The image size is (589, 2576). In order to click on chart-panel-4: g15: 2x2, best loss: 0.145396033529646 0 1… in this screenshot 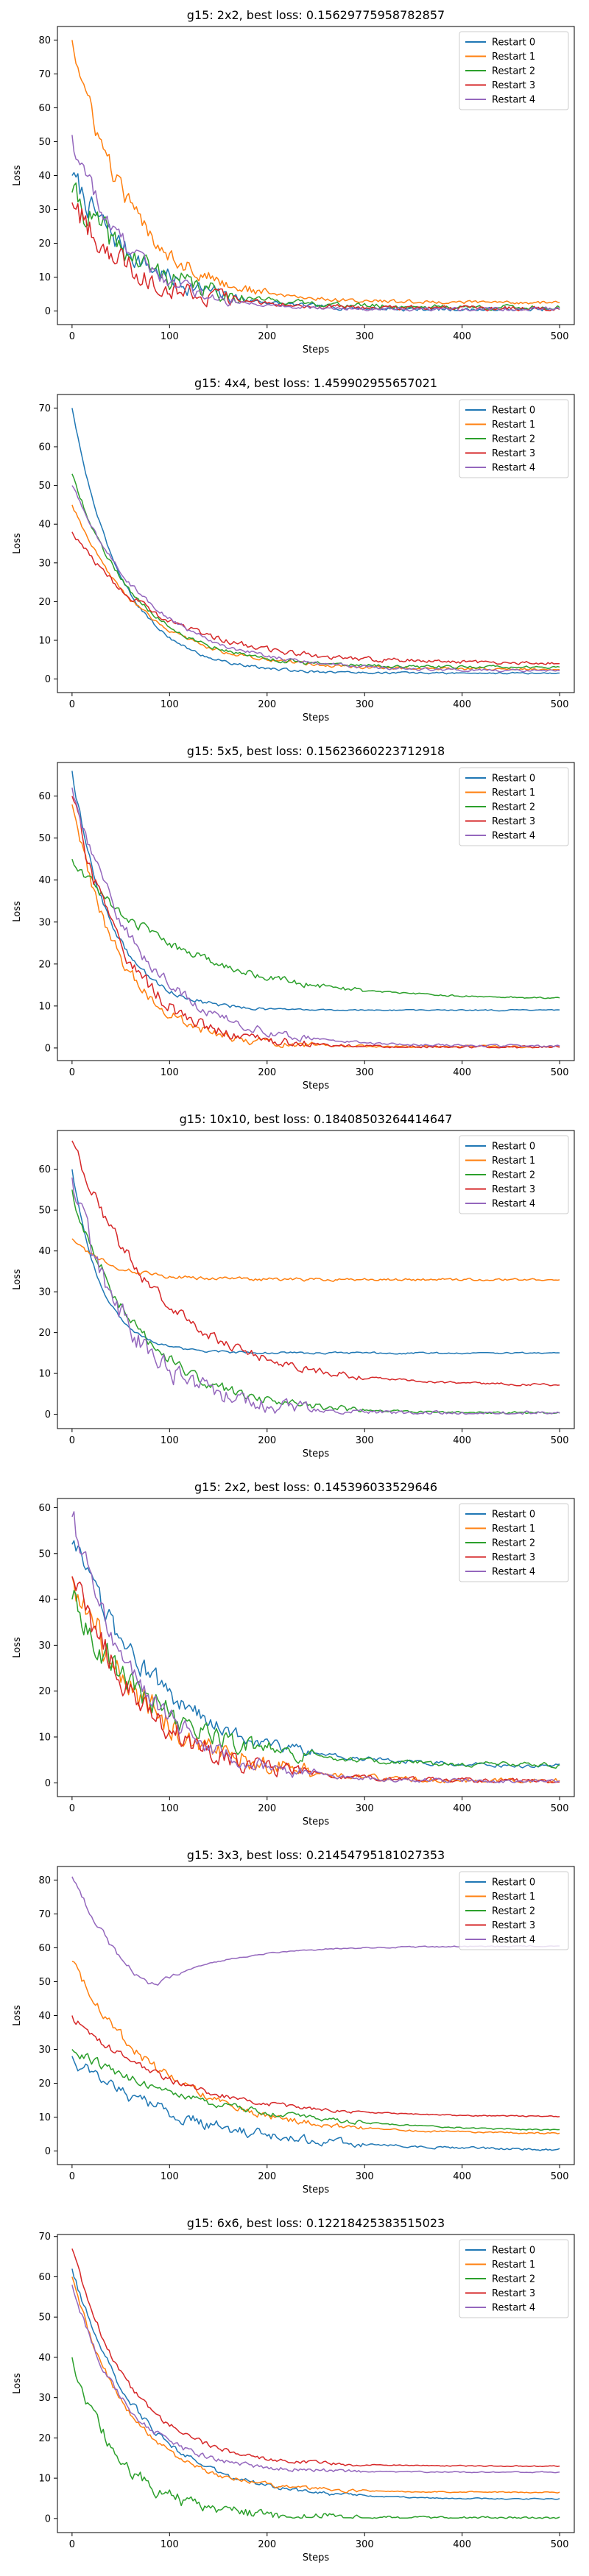, I will do `click(293, 1654)`.